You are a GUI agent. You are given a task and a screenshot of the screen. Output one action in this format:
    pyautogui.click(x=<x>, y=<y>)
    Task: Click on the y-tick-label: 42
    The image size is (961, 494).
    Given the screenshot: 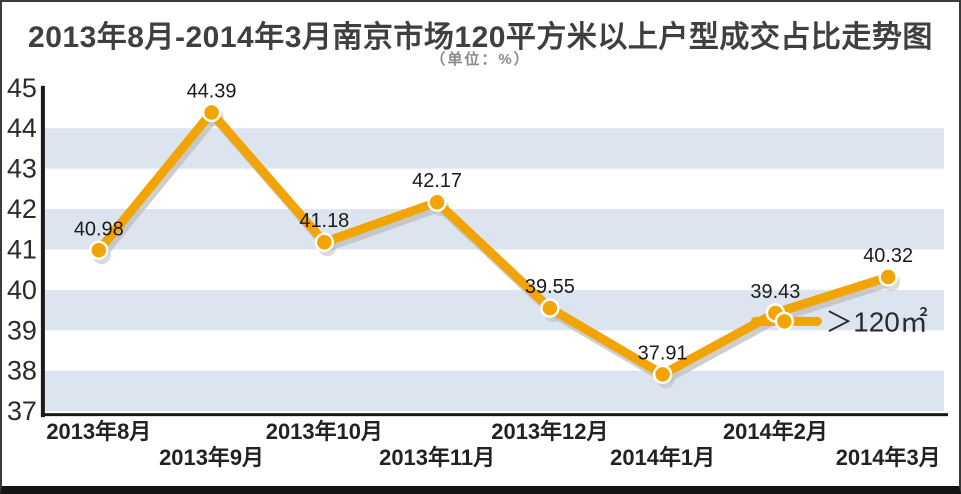 What is the action you would take?
    pyautogui.click(x=22, y=209)
    